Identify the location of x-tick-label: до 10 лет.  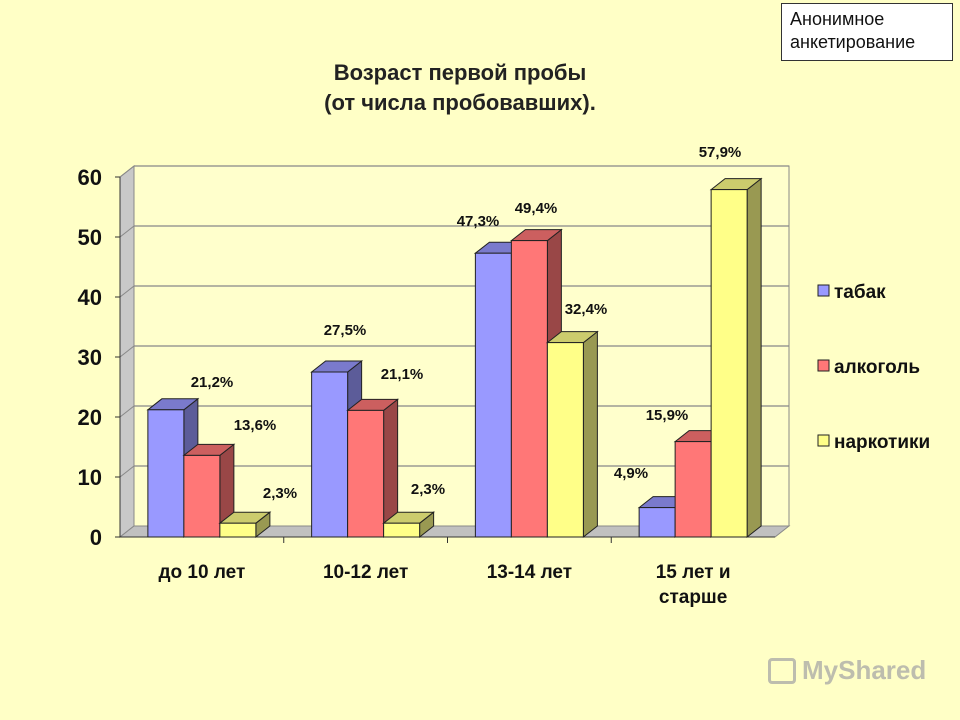
(201, 572).